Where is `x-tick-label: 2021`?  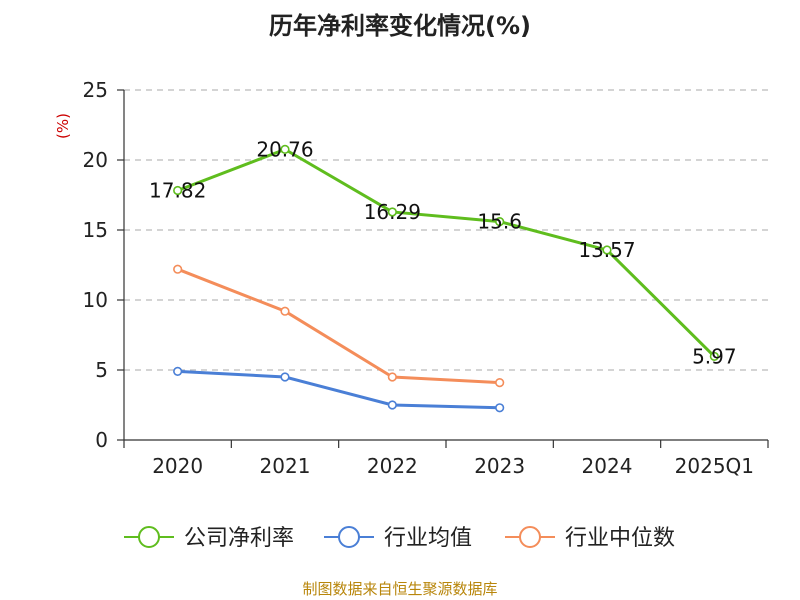 x-tick-label: 2021 is located at coordinates (285, 466).